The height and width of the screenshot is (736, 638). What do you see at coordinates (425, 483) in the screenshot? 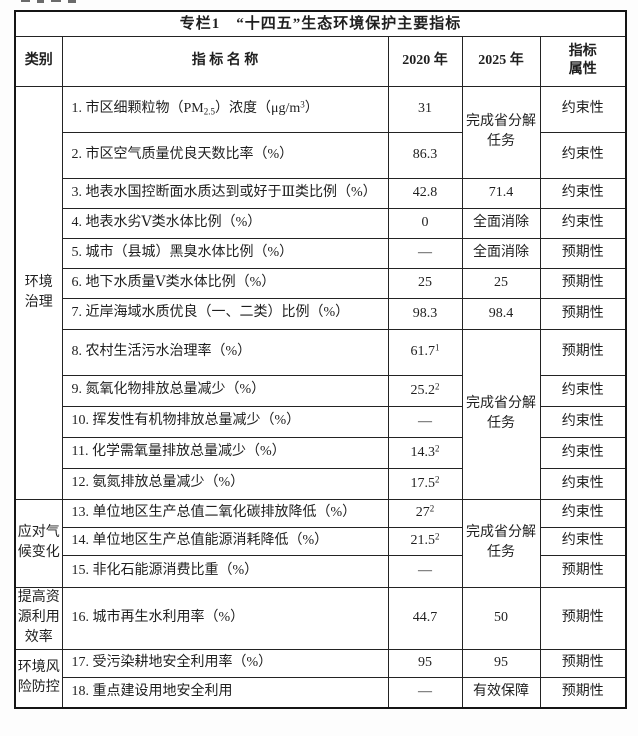
I see `value-2020-cell: 17.52` at bounding box center [425, 483].